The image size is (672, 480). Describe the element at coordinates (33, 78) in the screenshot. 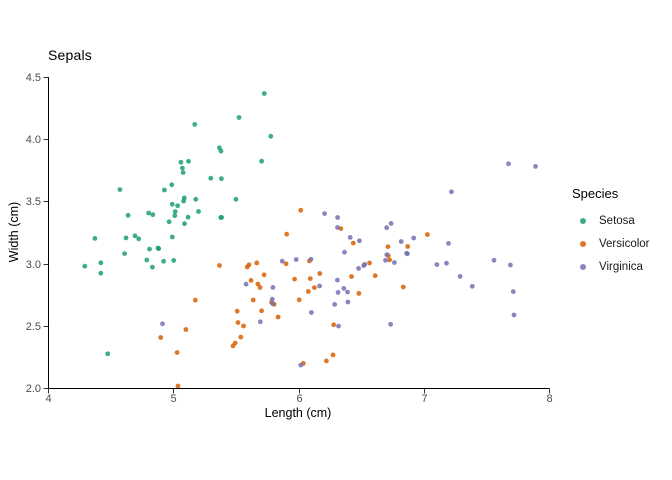

I see `y-tick-label: 4.5` at that location.